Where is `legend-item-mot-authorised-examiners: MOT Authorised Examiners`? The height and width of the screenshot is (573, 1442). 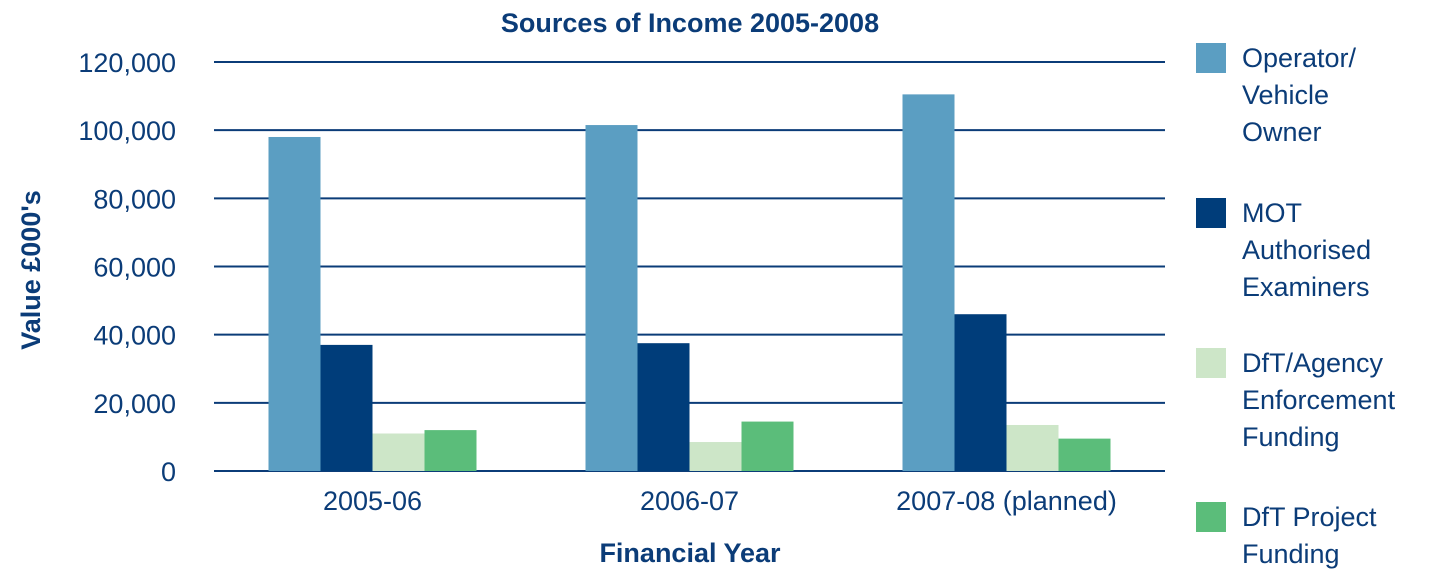
legend-item-mot-authorised-examiners: MOT Authorised Examiners is located at coordinates (1283, 250).